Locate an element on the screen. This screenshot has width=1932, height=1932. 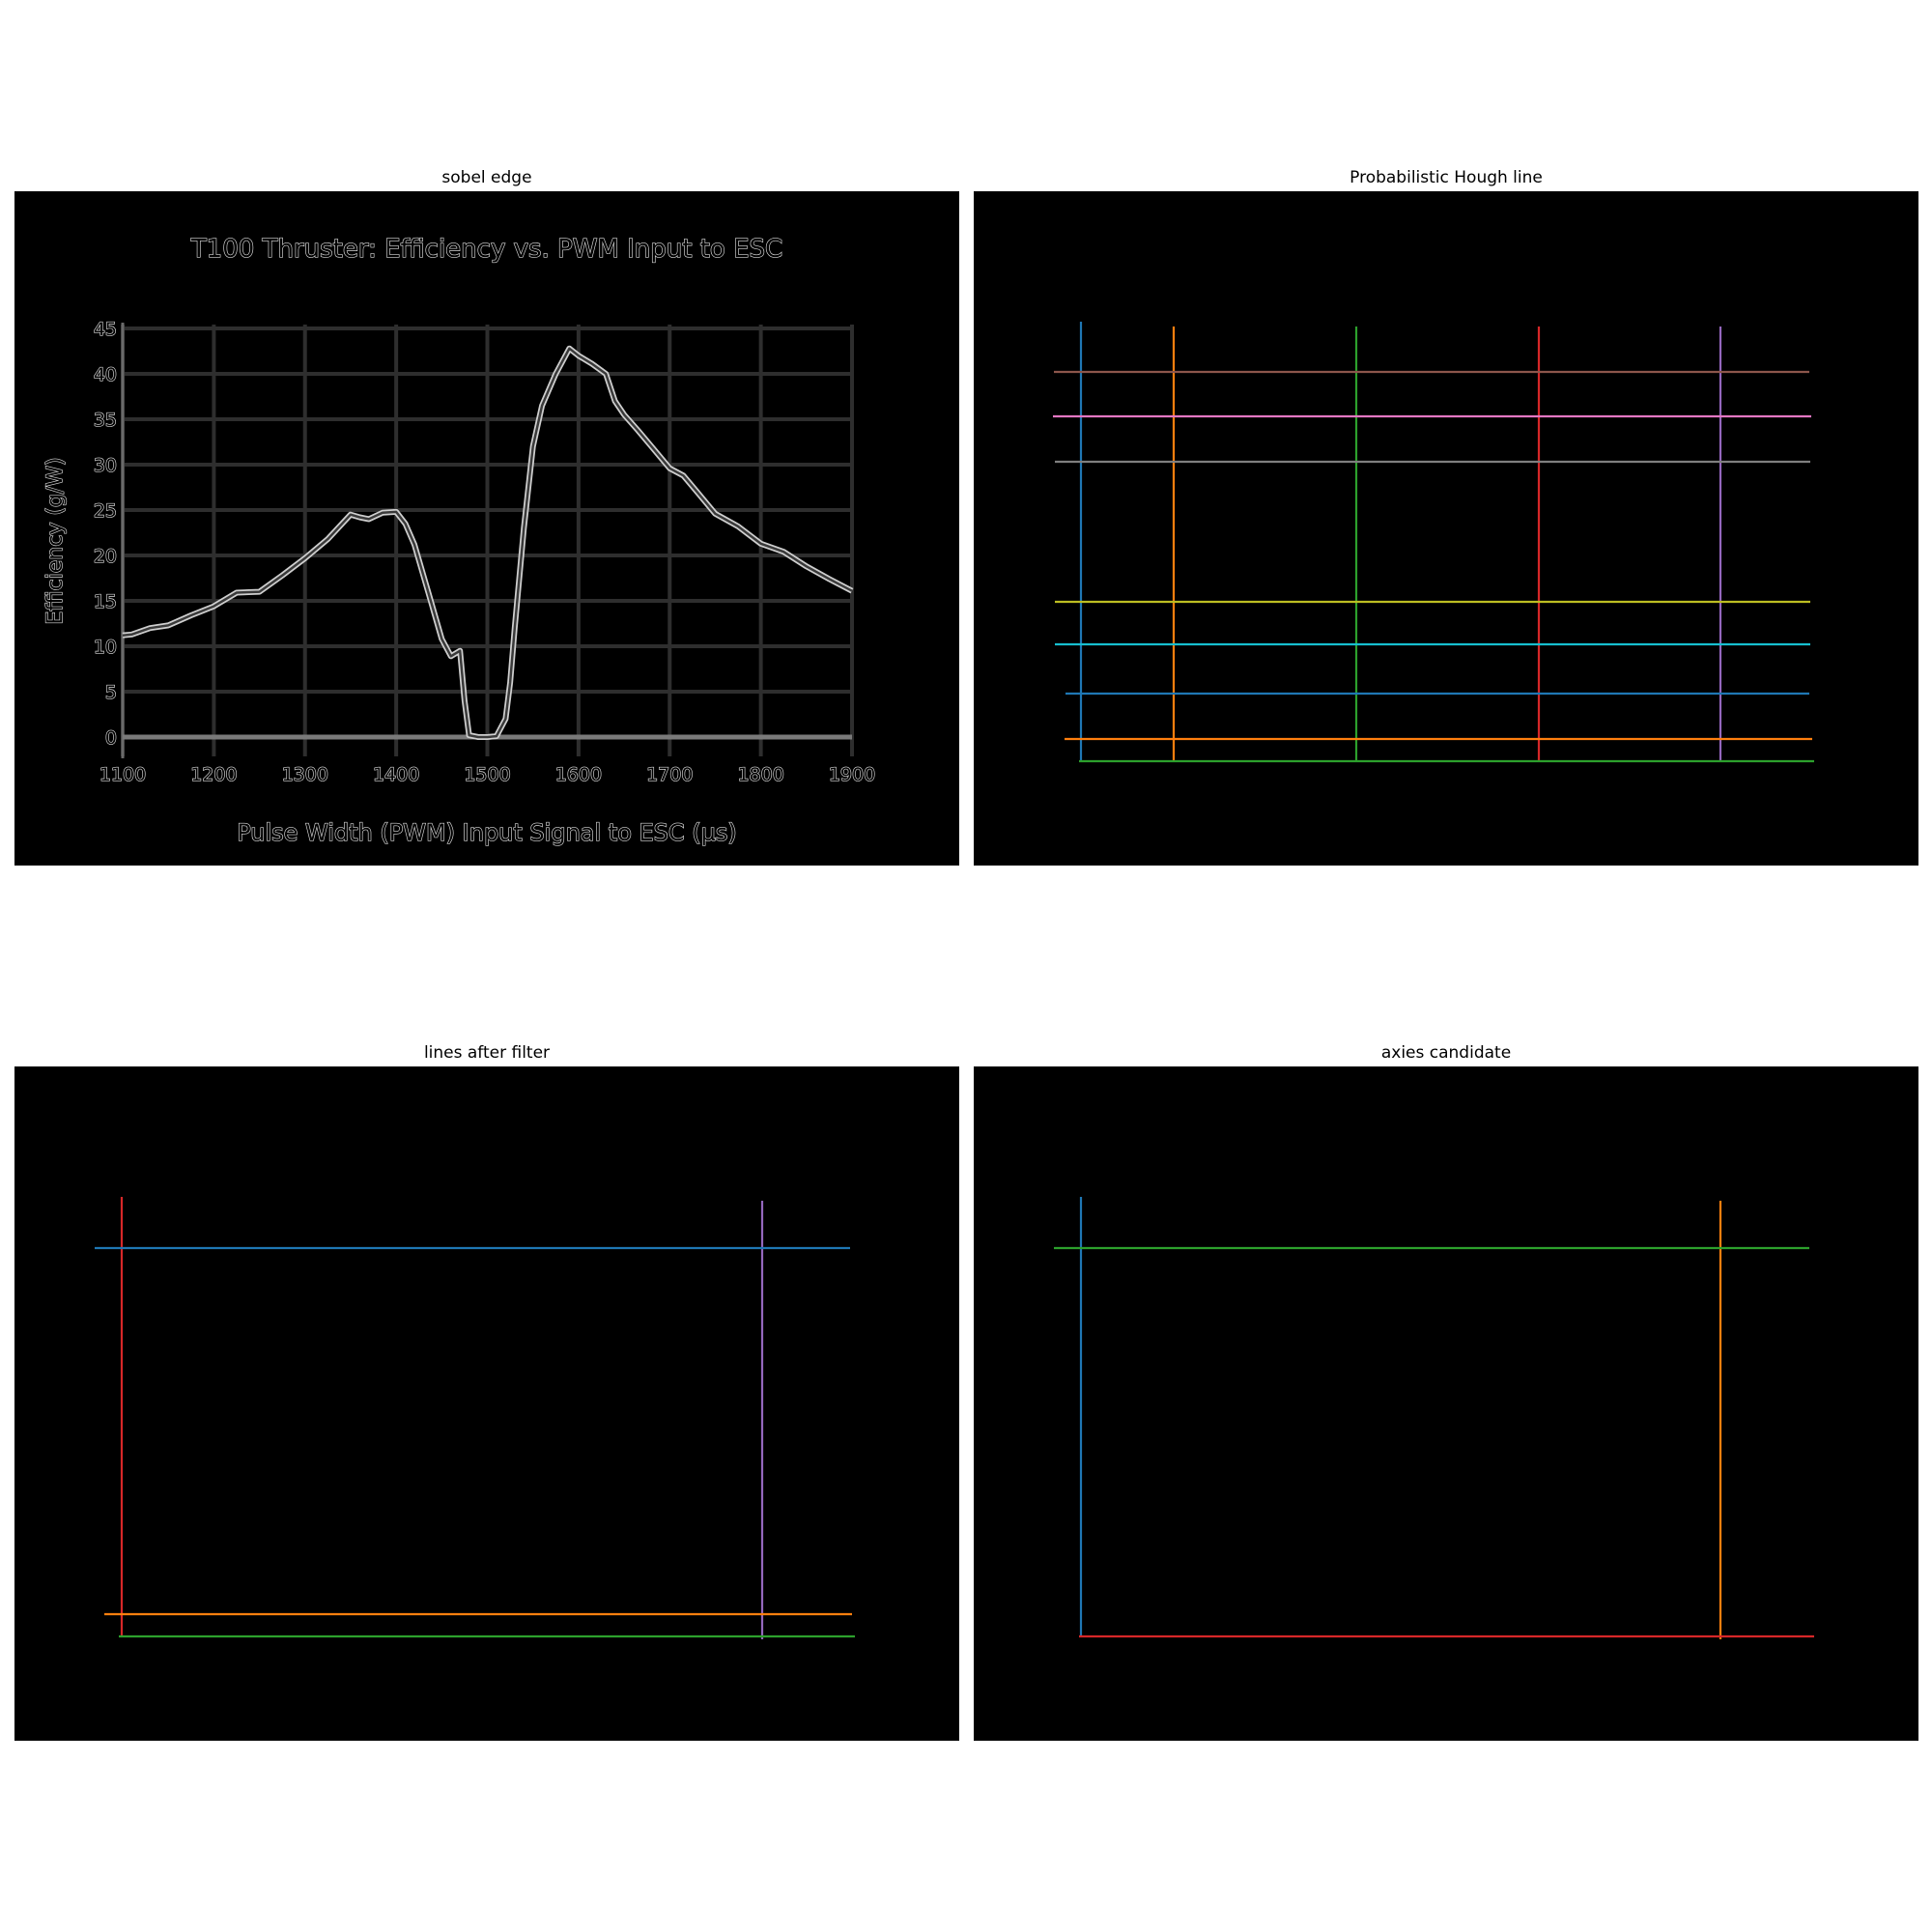
panel-title-filter: lines after filter is located at coordinates (487, 1053).